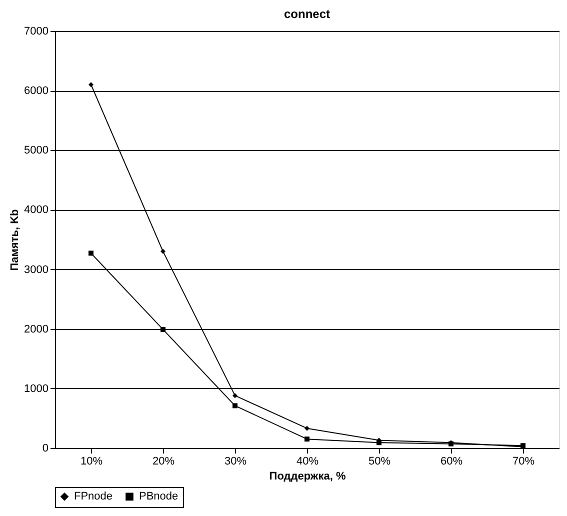  What do you see at coordinates (523, 462) in the screenshot?
I see `x-tick-label: 70%` at bounding box center [523, 462].